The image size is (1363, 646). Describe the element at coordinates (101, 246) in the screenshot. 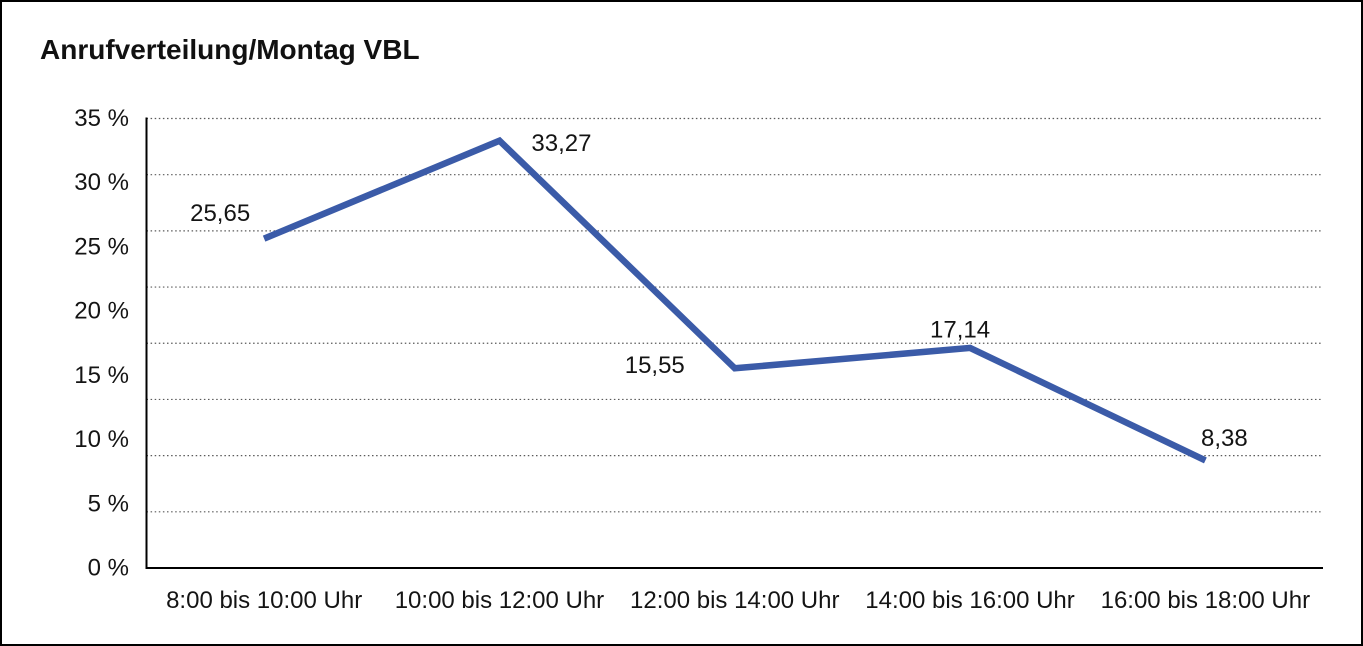

I see `y-axis-tick-label: 25 %` at that location.